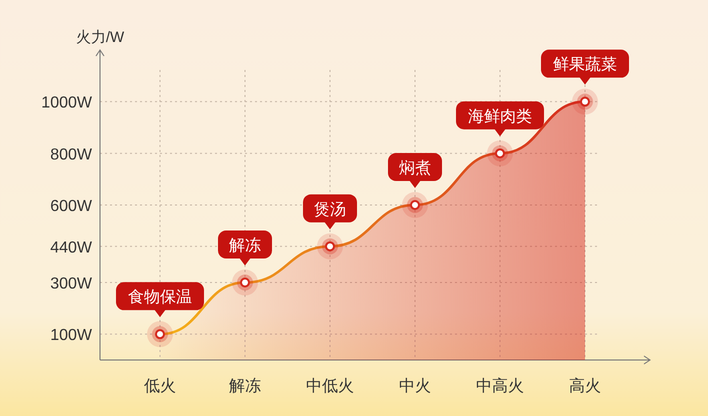 This screenshot has width=708, height=416. I want to click on callout: 焖煮, so click(415, 170).